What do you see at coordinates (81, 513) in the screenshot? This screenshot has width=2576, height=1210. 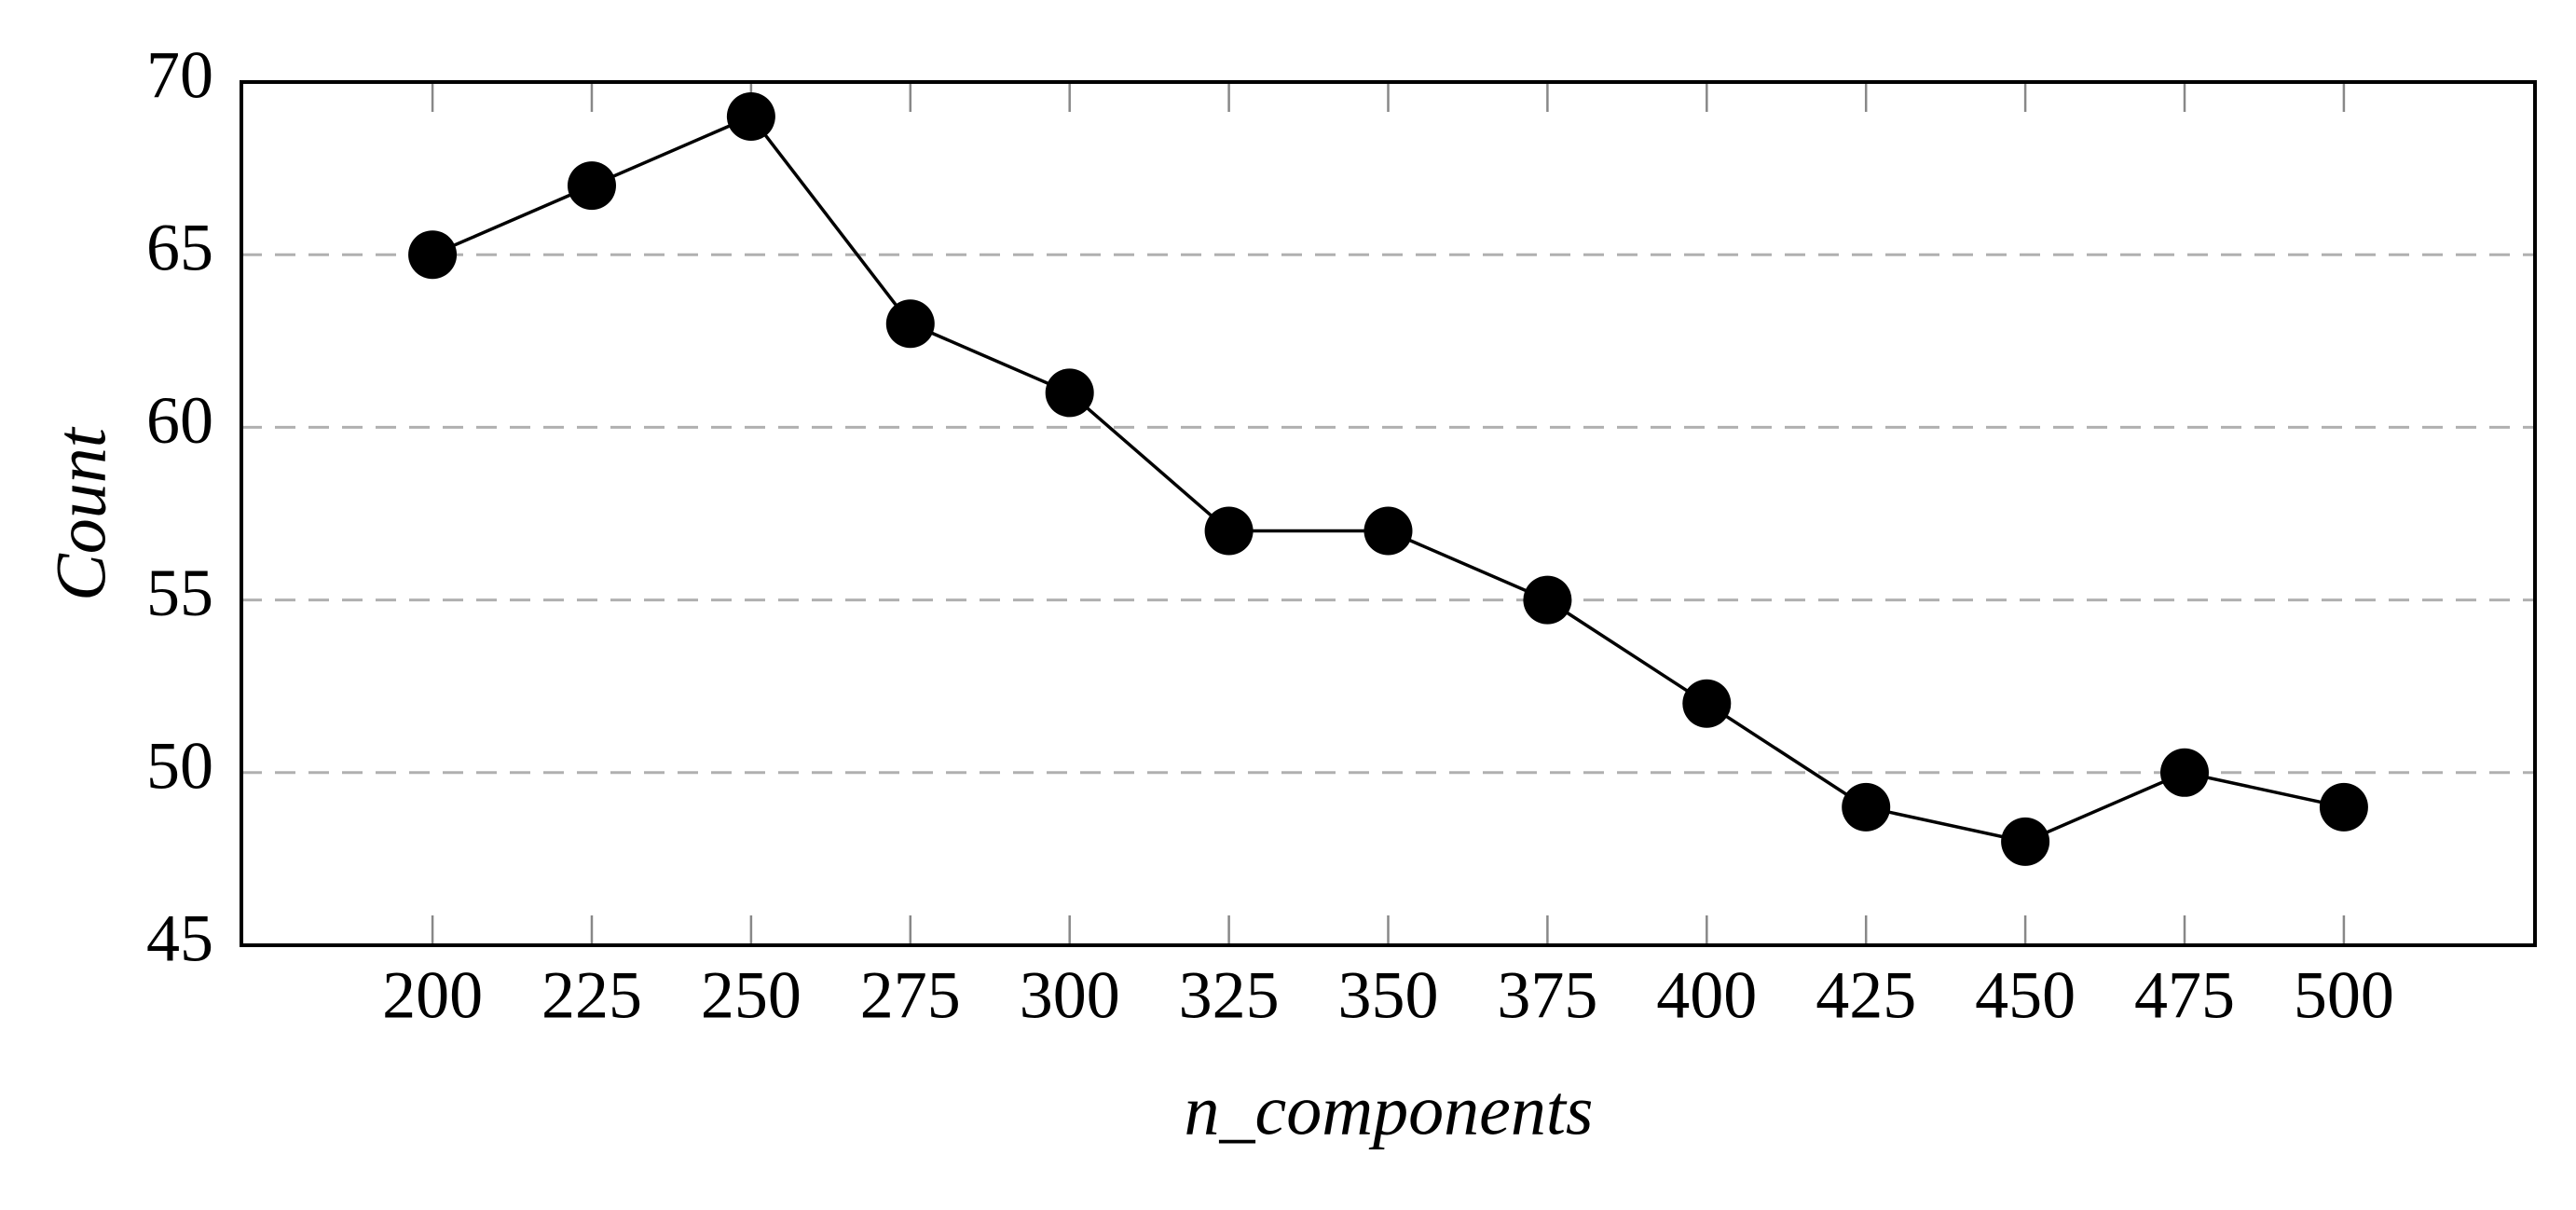 I see `y-axis-label: Count` at bounding box center [81, 513].